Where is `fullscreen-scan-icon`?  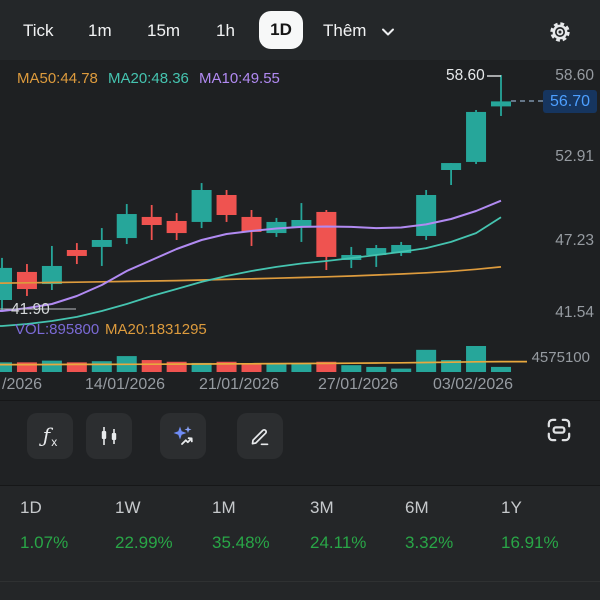 fullscreen-scan-icon is located at coordinates (559, 430).